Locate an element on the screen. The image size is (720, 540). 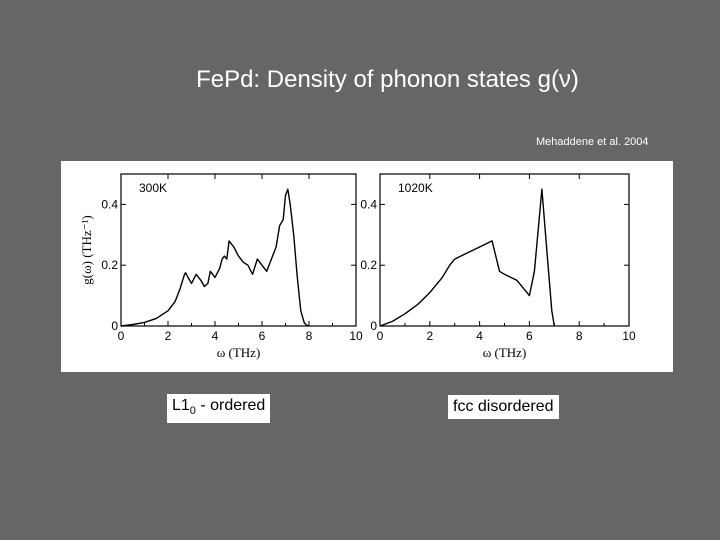
panel-1-ytick-label: 0 is located at coordinates (114, 326).